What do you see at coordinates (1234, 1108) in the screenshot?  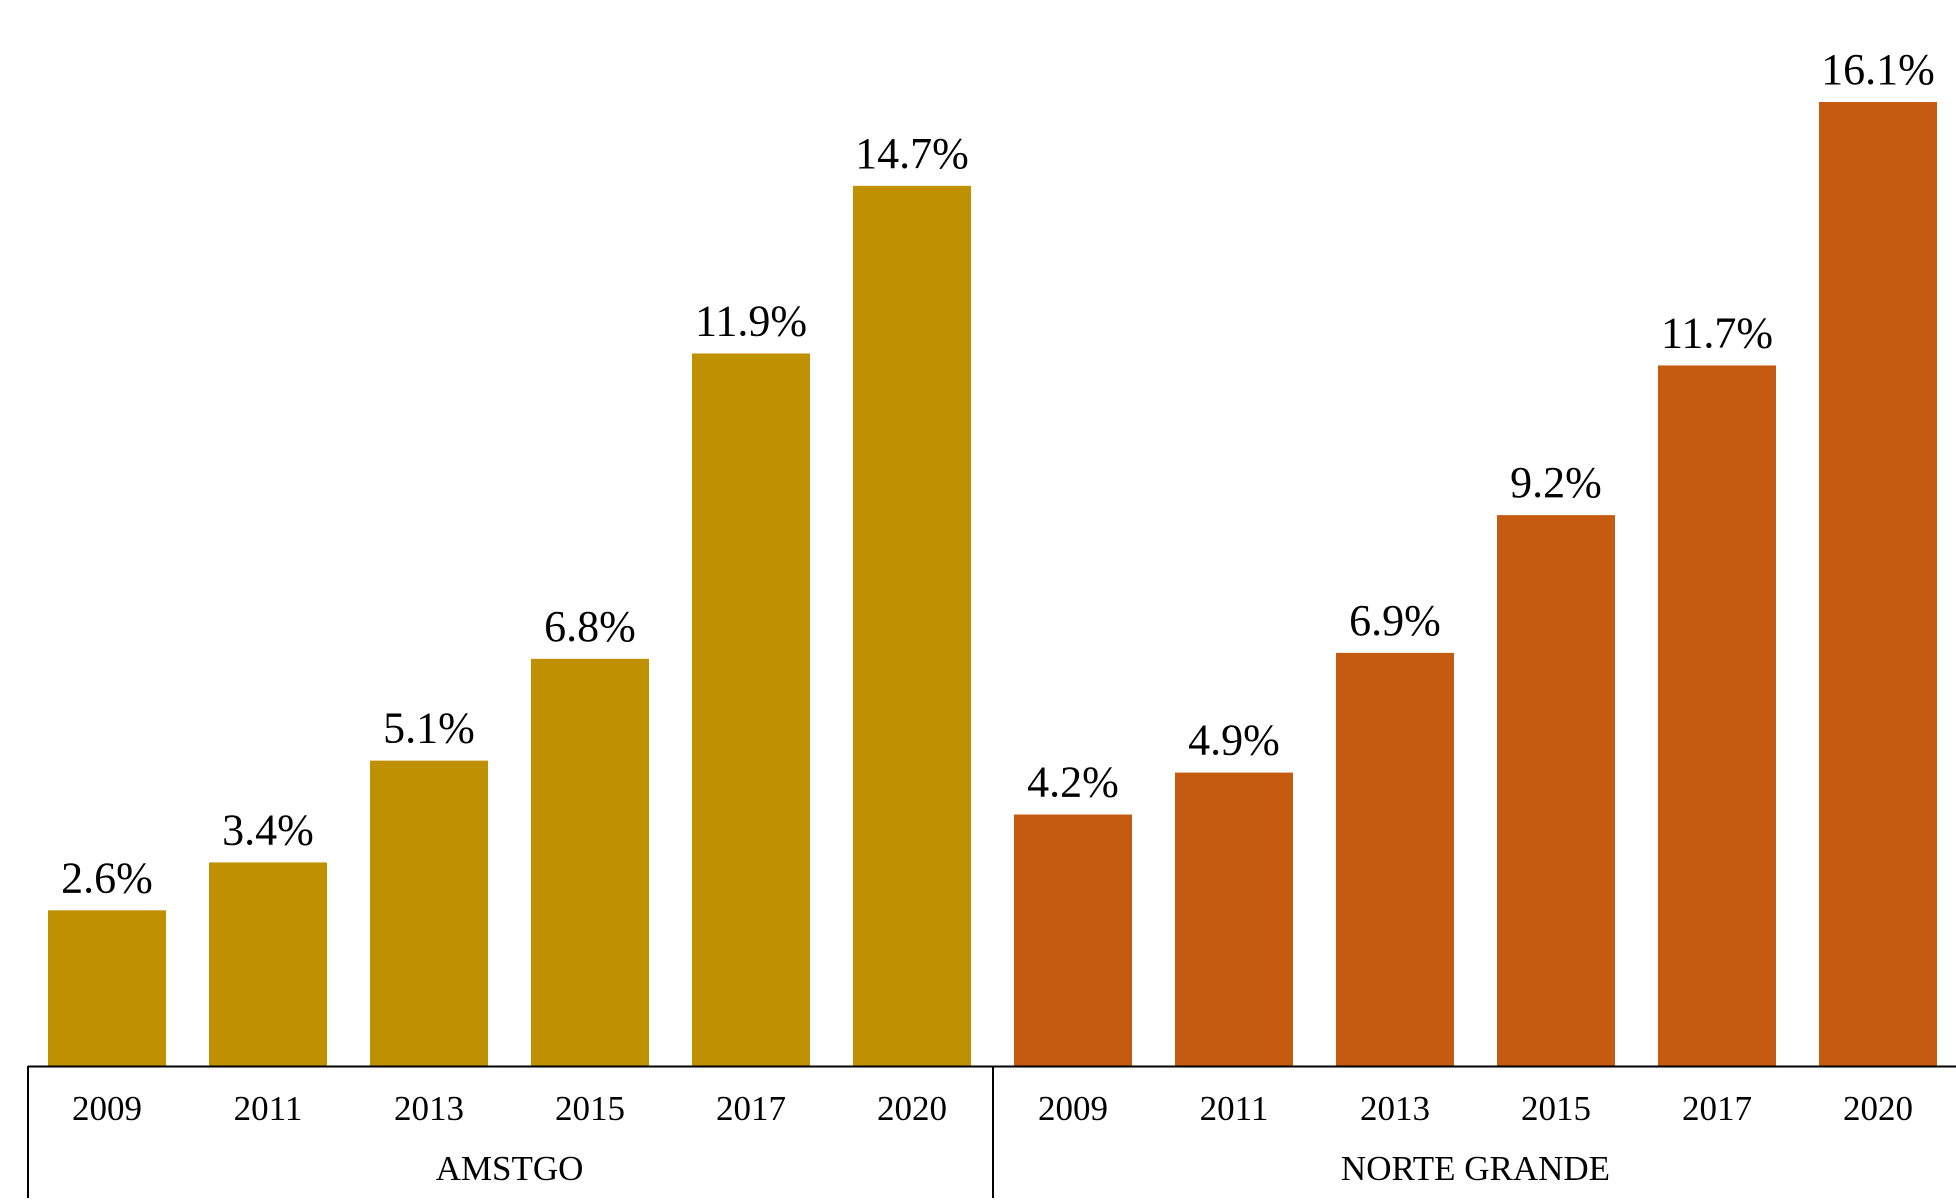 I see `tick-label-1-1: 2011` at bounding box center [1234, 1108].